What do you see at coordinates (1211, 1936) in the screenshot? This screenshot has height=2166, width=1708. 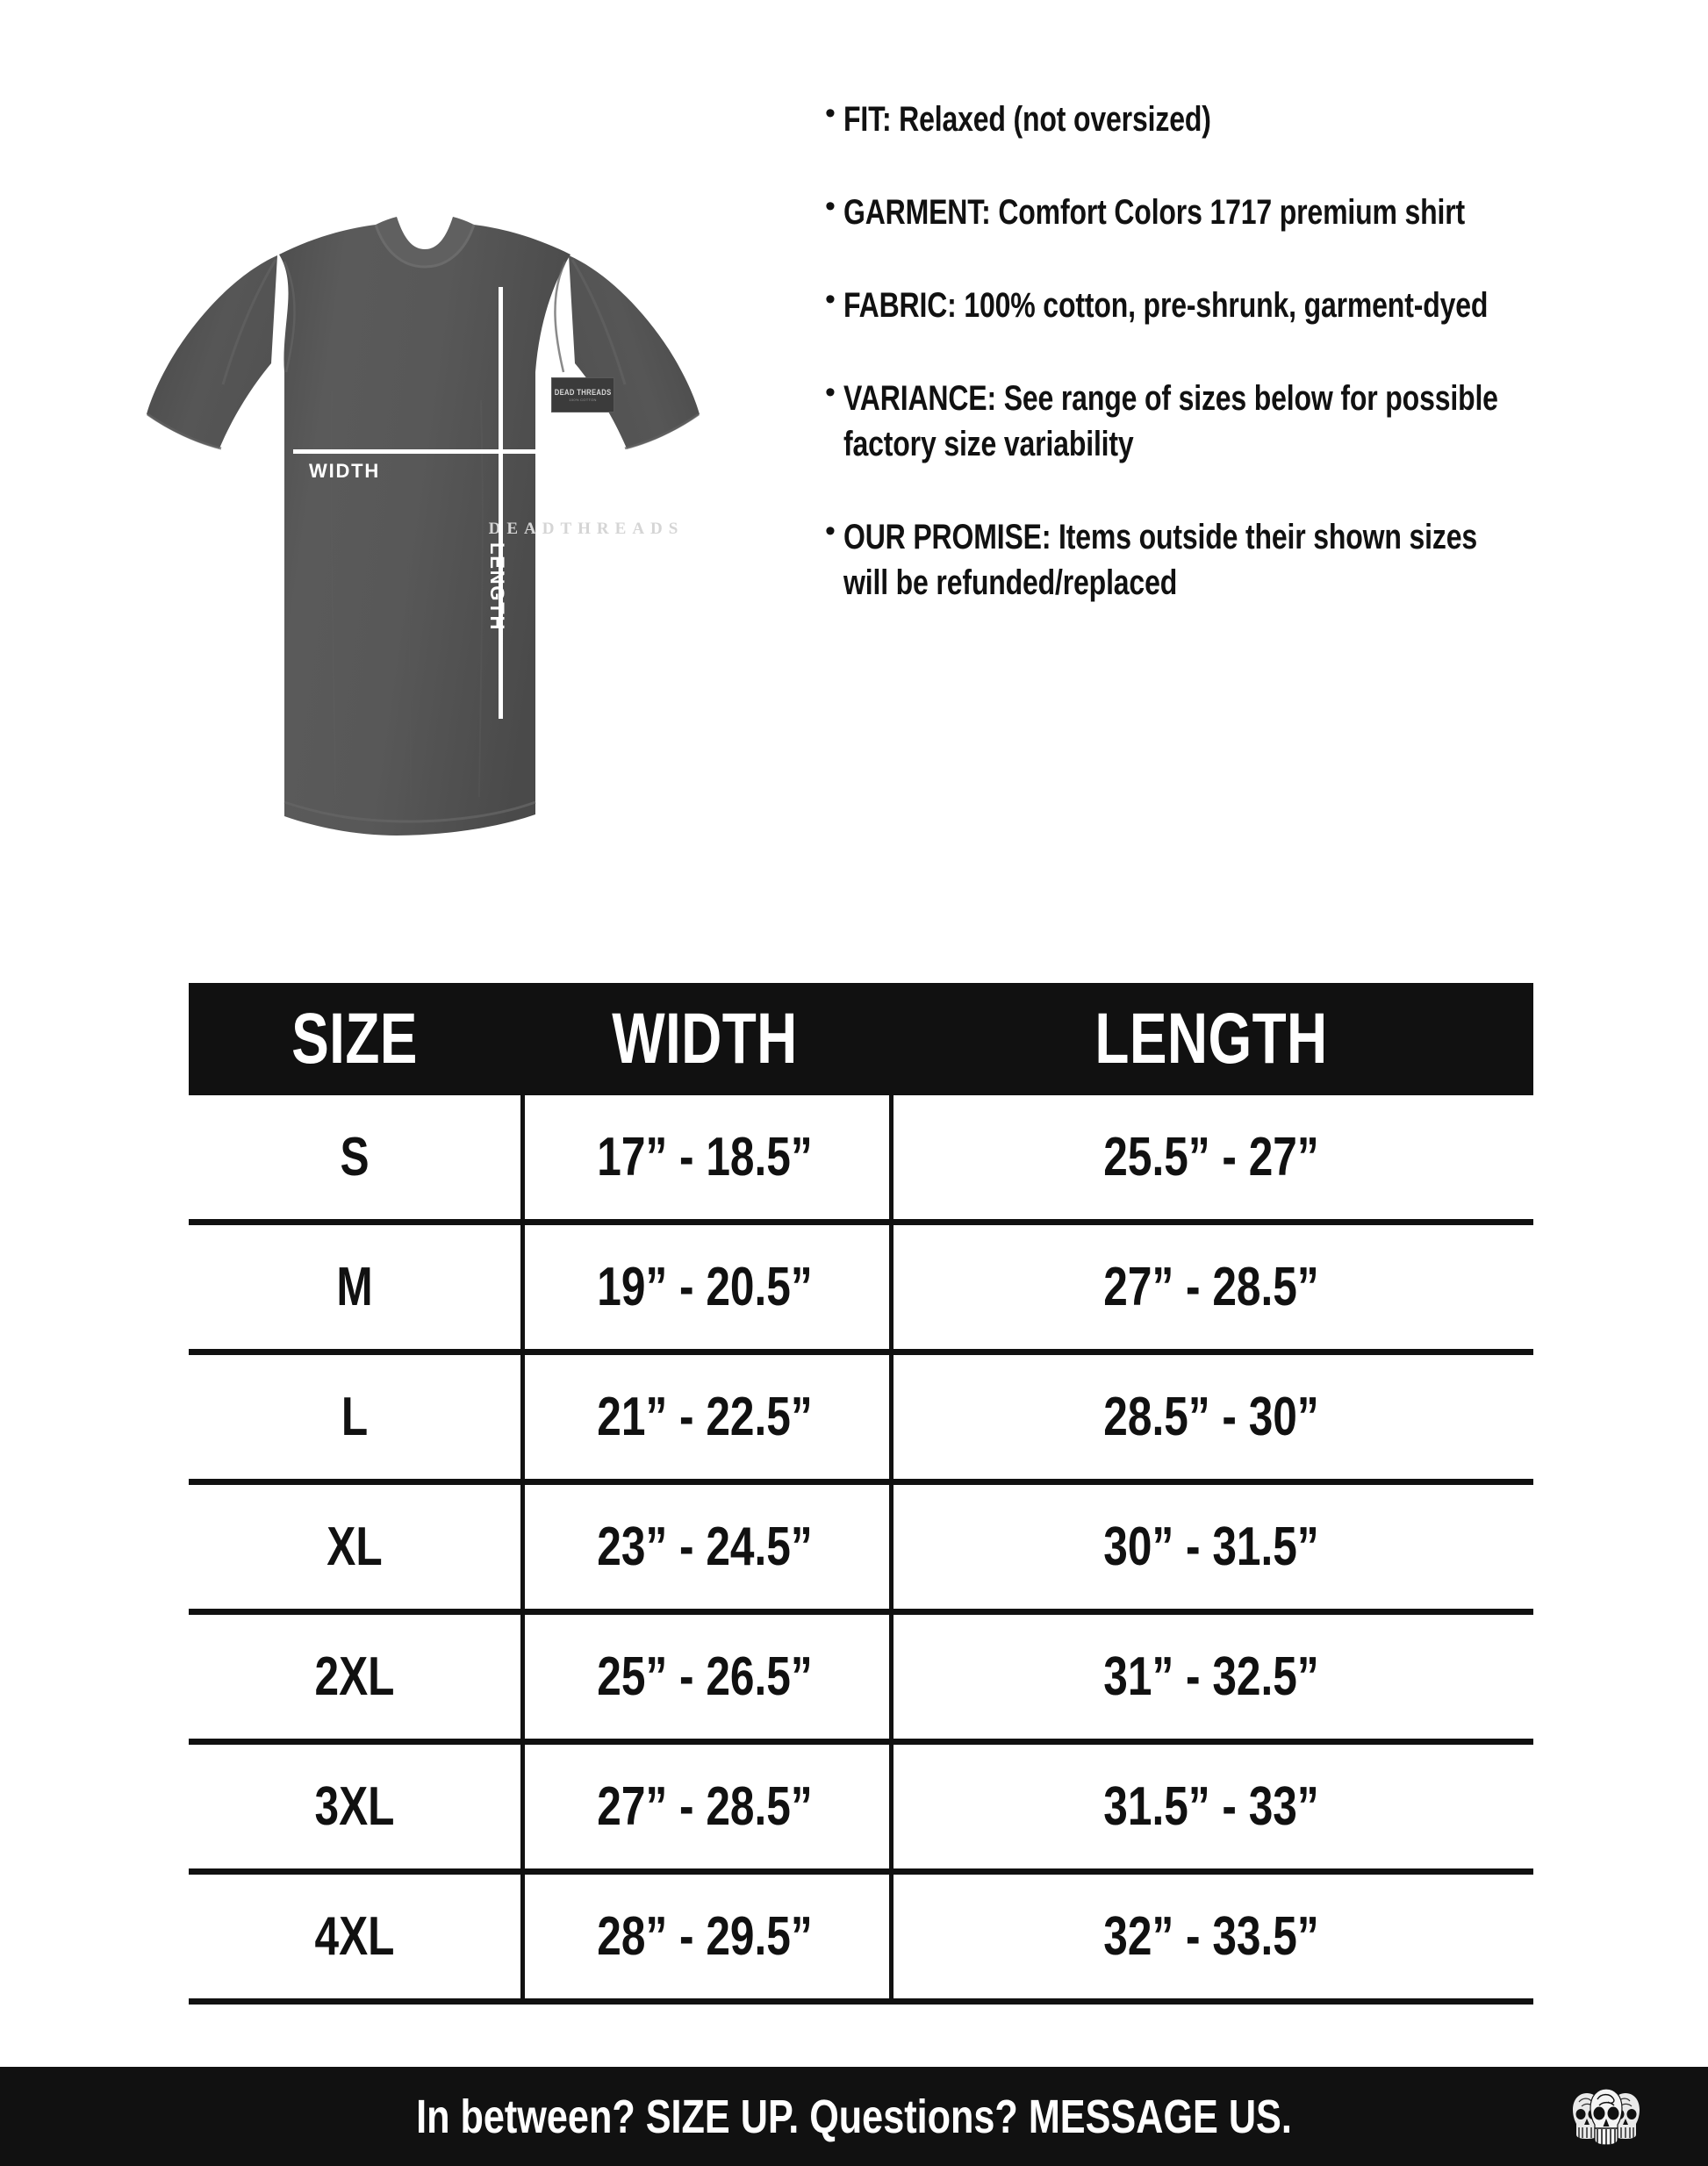 I see `cell-length: 32” - 33.5”` at bounding box center [1211, 1936].